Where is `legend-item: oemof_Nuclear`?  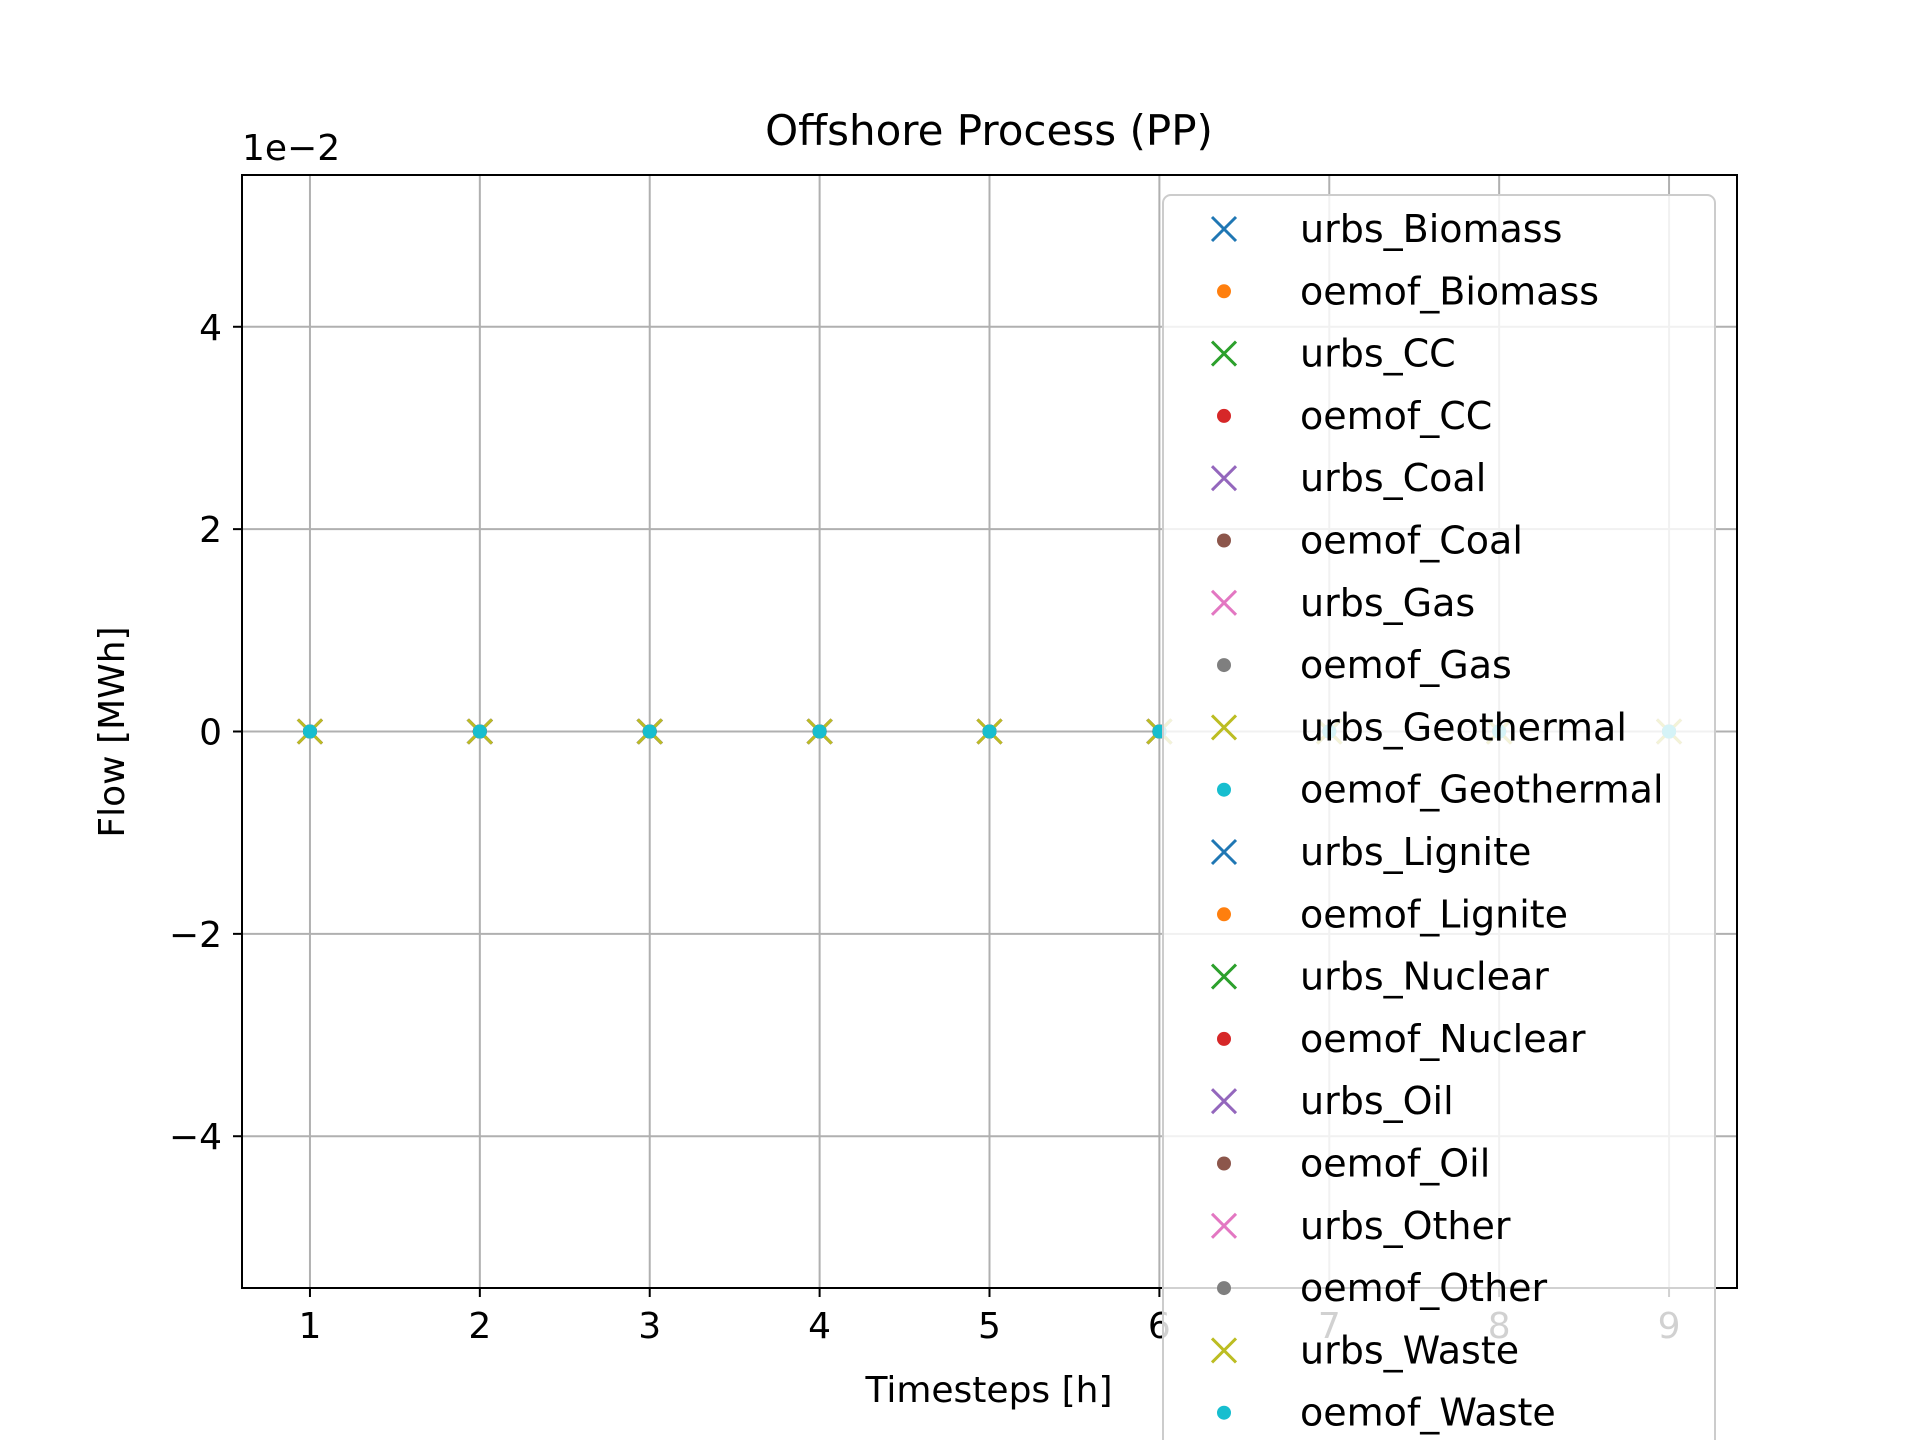
legend-item: oemof_Nuclear is located at coordinates (1401, 1039).